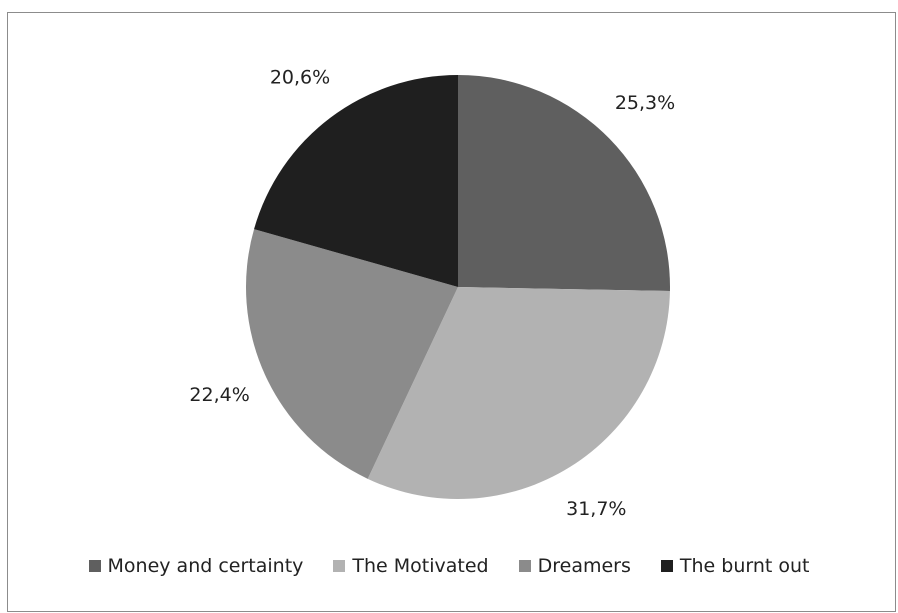 The height and width of the screenshot is (613, 898). What do you see at coordinates (645, 103) in the screenshot?
I see `data-label-money-and-certainty: 25,3%` at bounding box center [645, 103].